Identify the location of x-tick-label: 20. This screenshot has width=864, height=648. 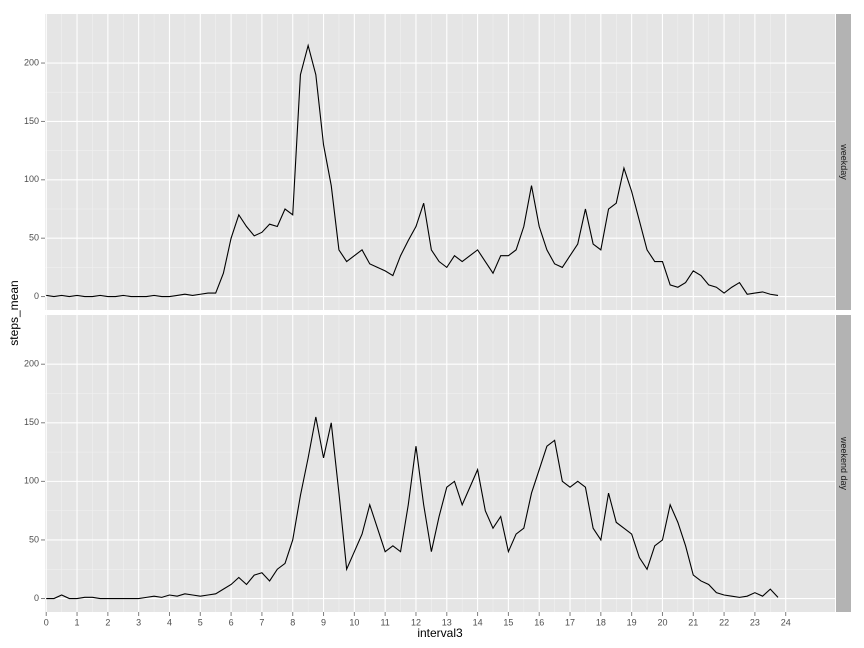
(662, 622).